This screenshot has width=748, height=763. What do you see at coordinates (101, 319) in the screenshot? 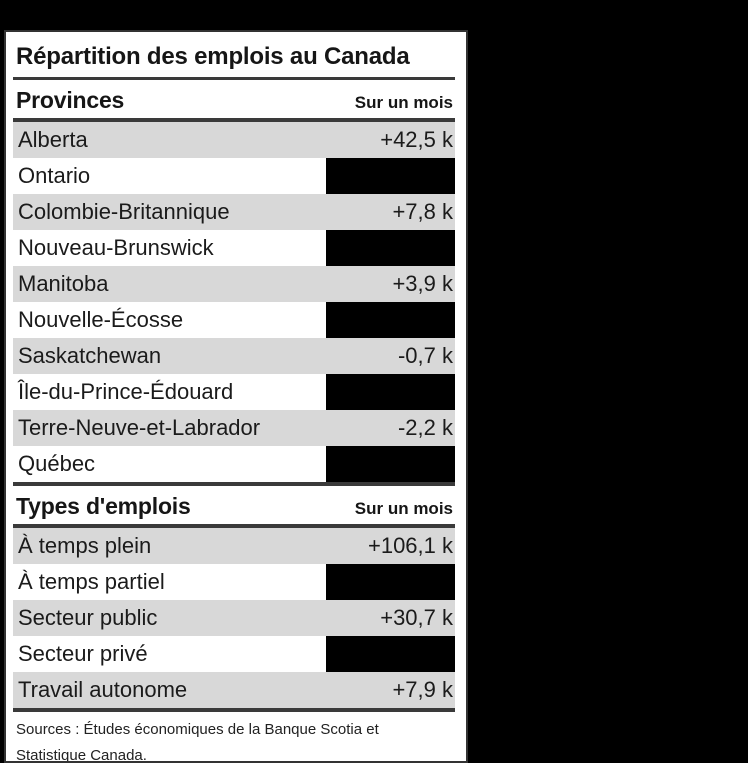
I see `row-label: Nouvelle-Écosse` at bounding box center [101, 319].